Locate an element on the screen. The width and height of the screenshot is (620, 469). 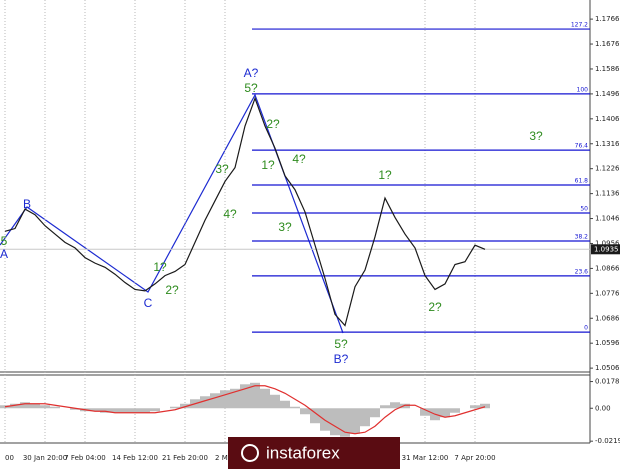
wave-label: B is located at coordinates (27, 204).